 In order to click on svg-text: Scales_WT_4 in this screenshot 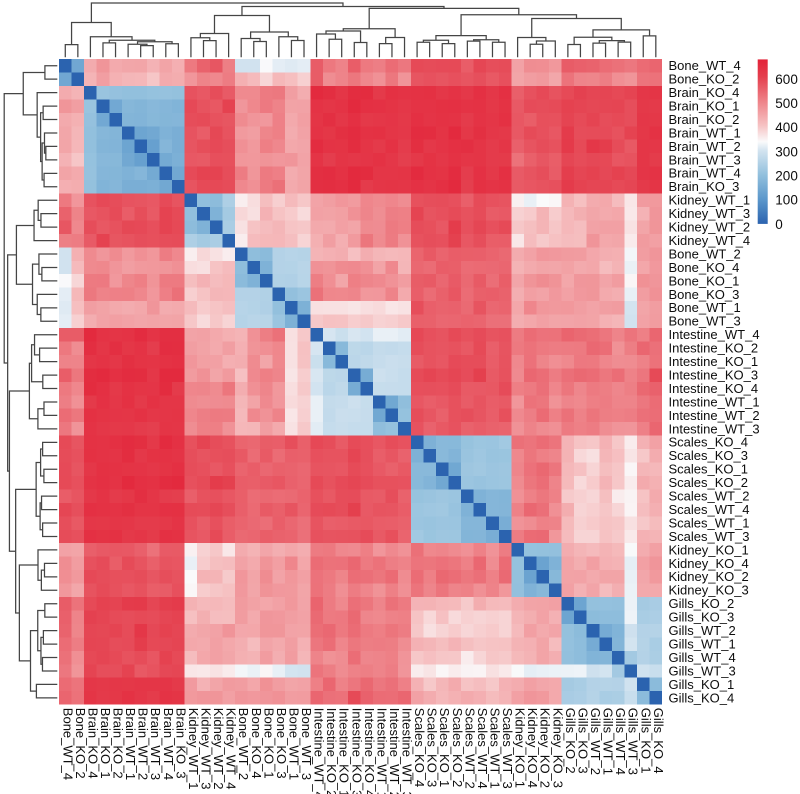, I will do `click(709, 509)`.